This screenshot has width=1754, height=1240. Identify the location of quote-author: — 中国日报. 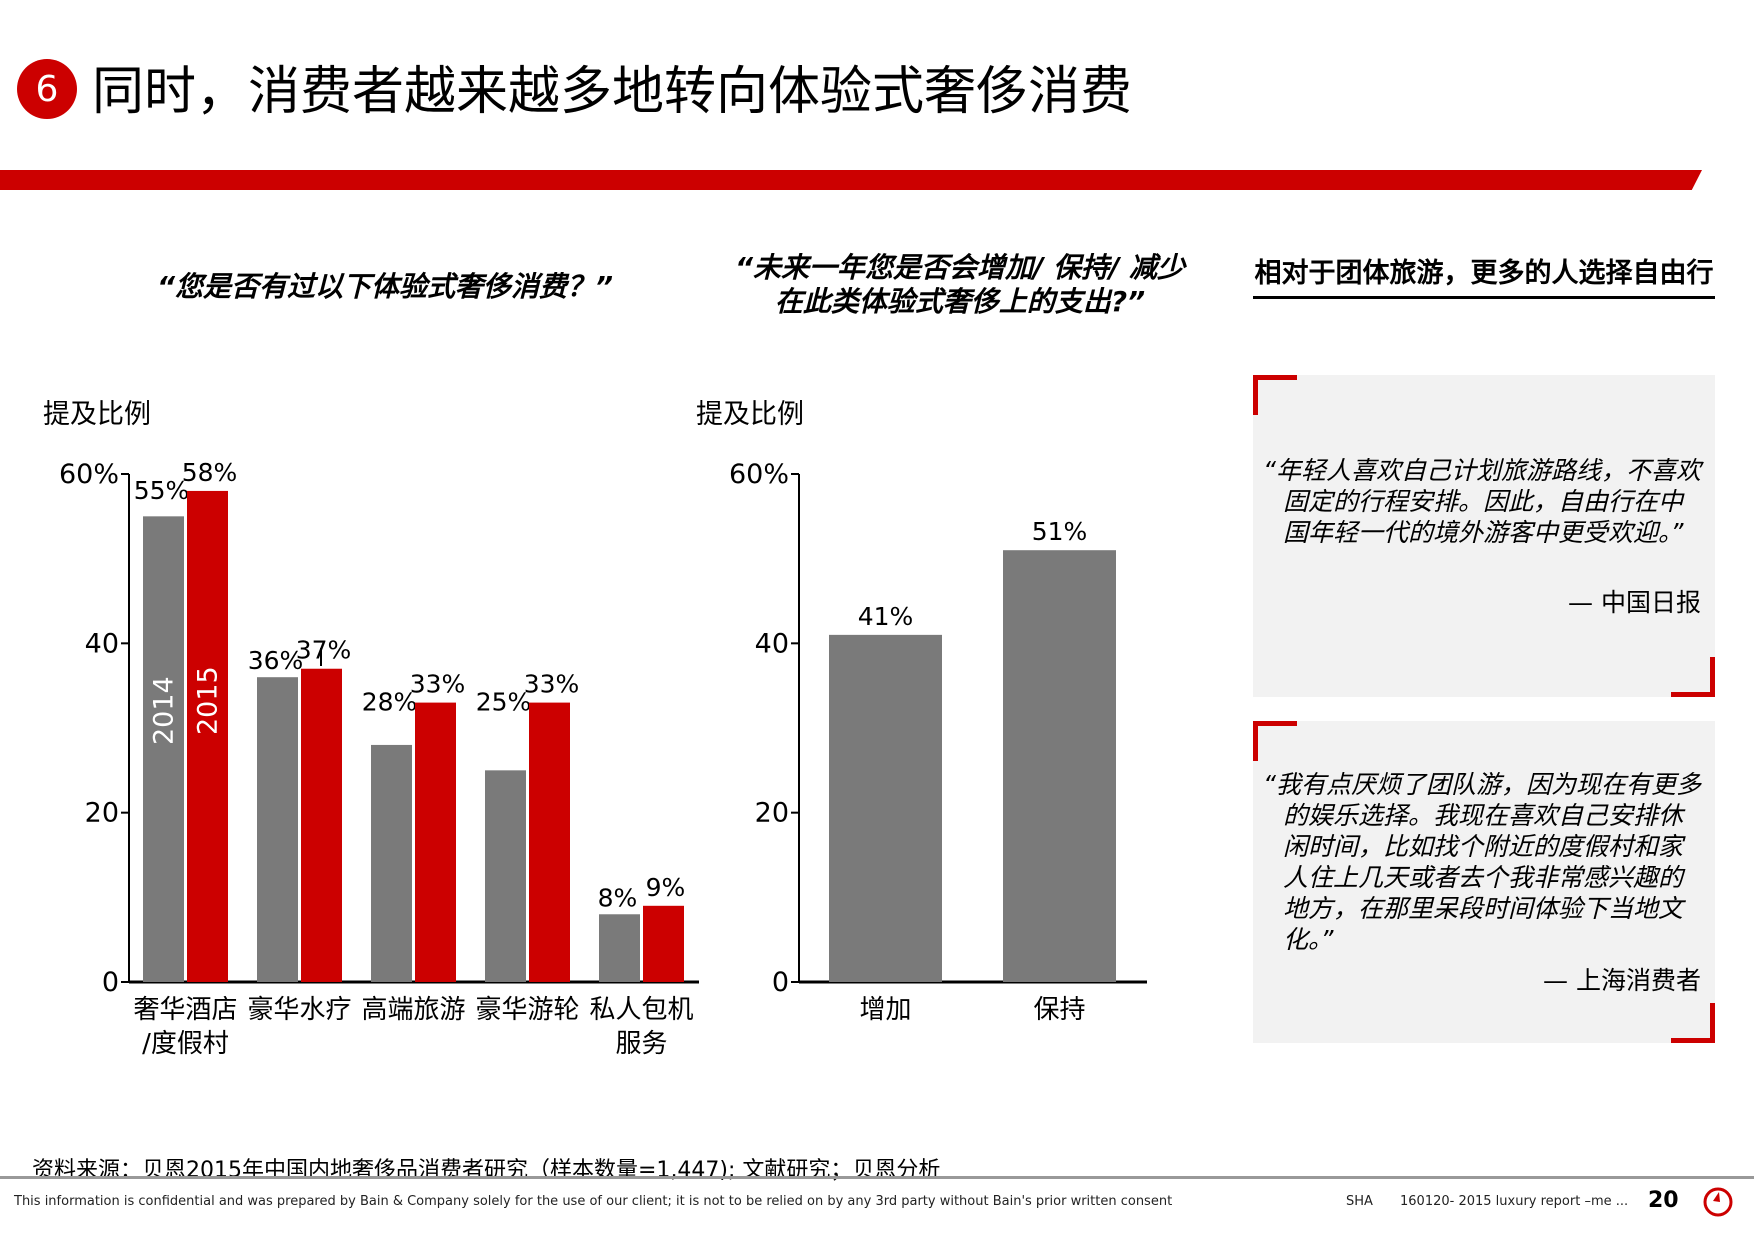
(1634, 602).